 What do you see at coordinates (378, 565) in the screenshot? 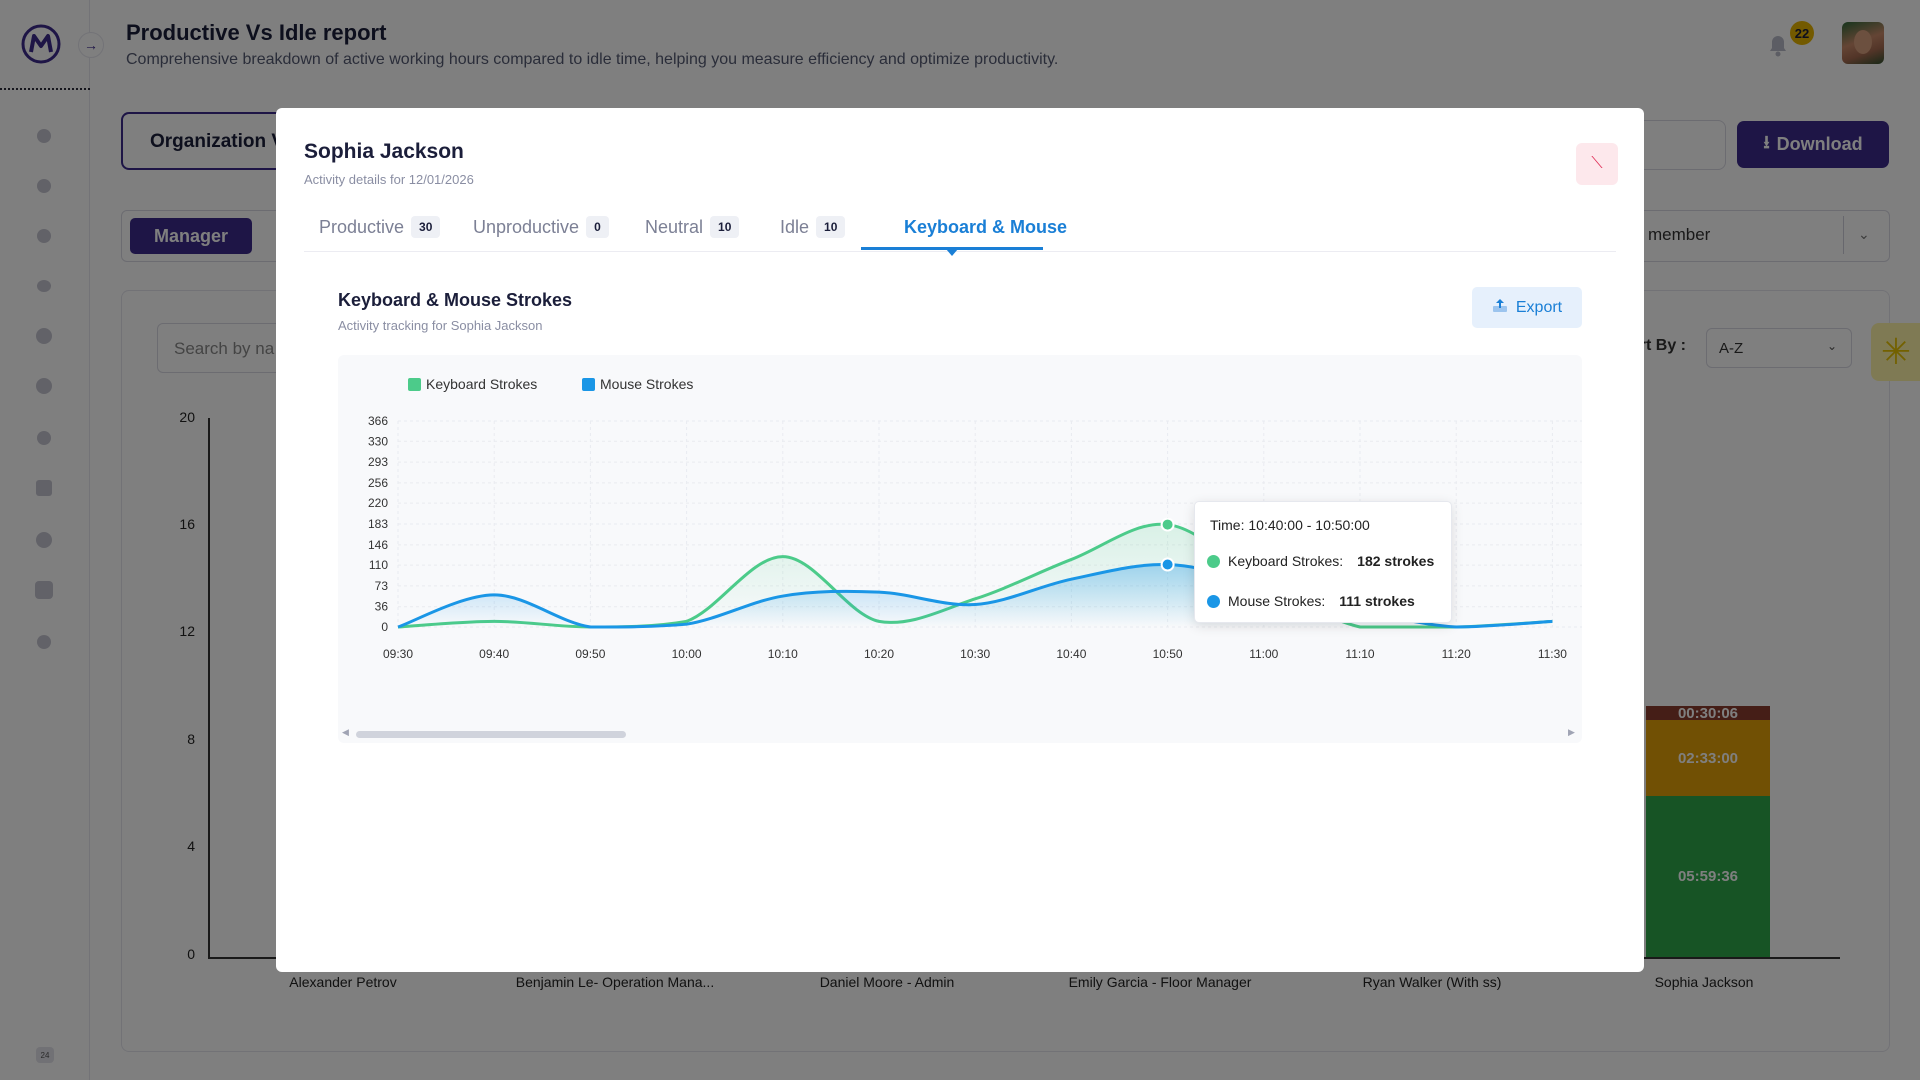
I see `y-tick-label: 110` at bounding box center [378, 565].